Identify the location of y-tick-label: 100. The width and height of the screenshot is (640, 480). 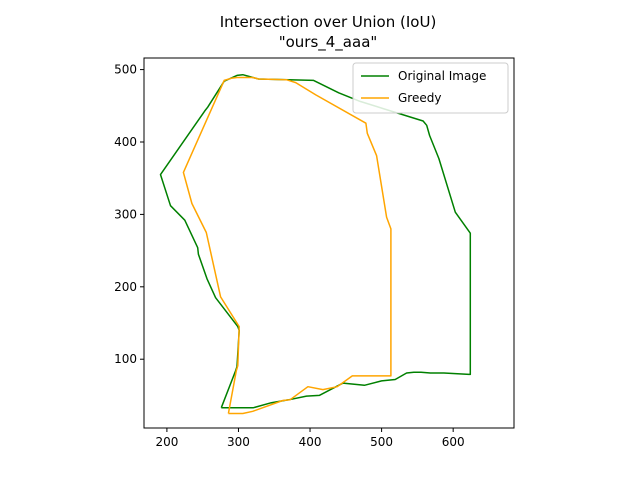
(125, 359).